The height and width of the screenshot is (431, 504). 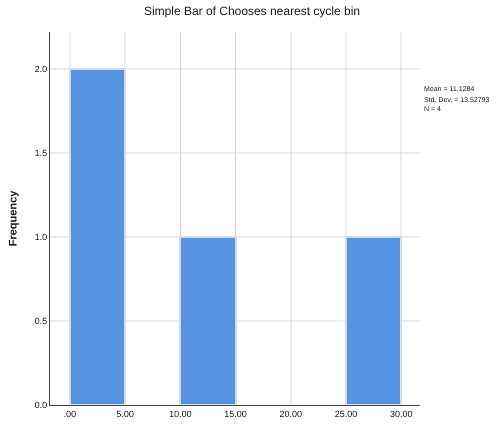 What do you see at coordinates (41, 153) in the screenshot?
I see `y-tick-label: 1.5` at bounding box center [41, 153].